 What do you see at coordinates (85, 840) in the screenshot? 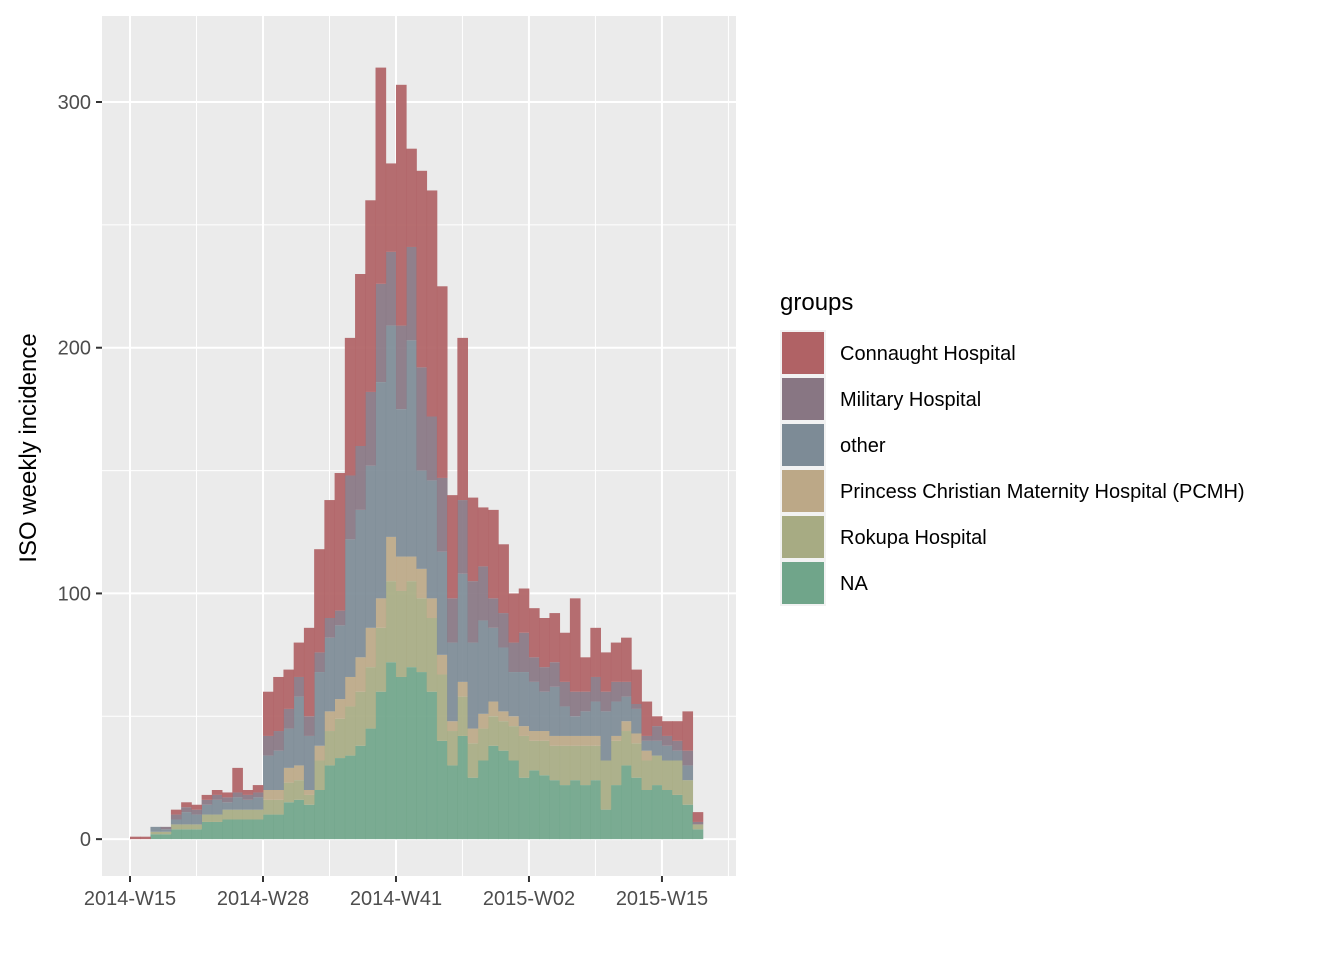
I see `y-tick-label: 0` at bounding box center [85, 840].